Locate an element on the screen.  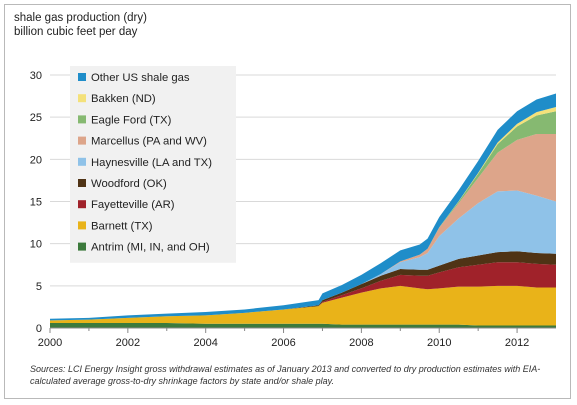
x-tick-label: 2010 is located at coordinates (439, 343).